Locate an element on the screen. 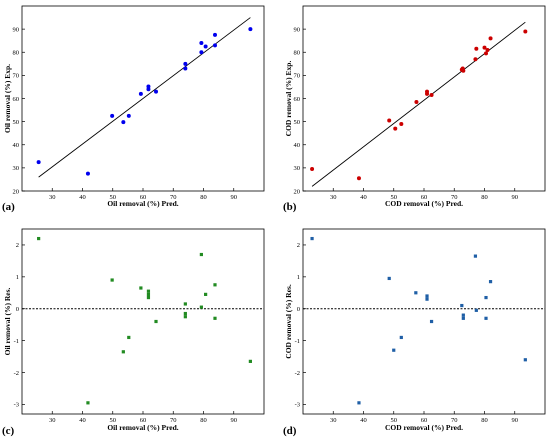  panel-label-b: (b) is located at coordinates (290, 207).